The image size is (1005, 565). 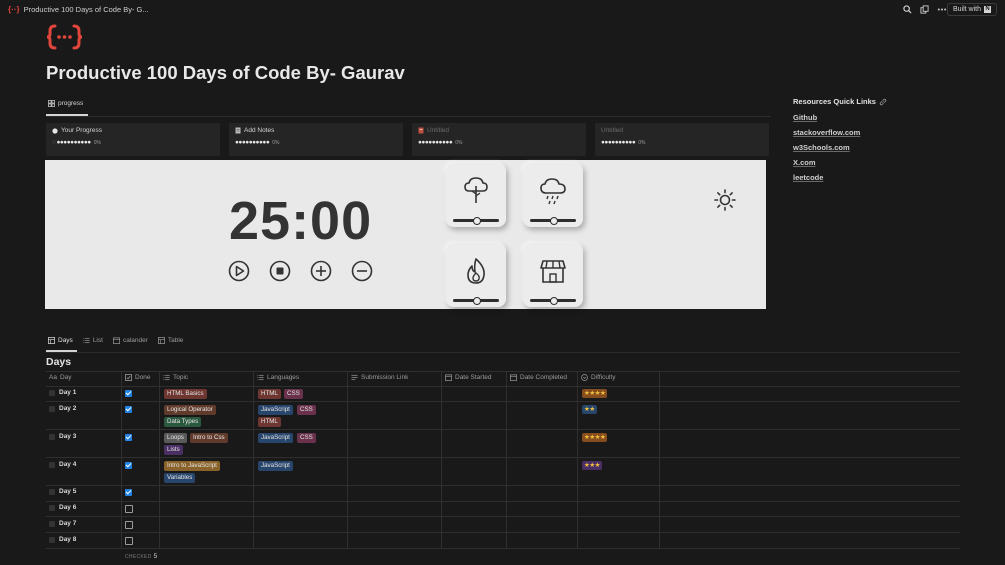 I want to click on built-with-button: Built with N, so click(x=971, y=9).